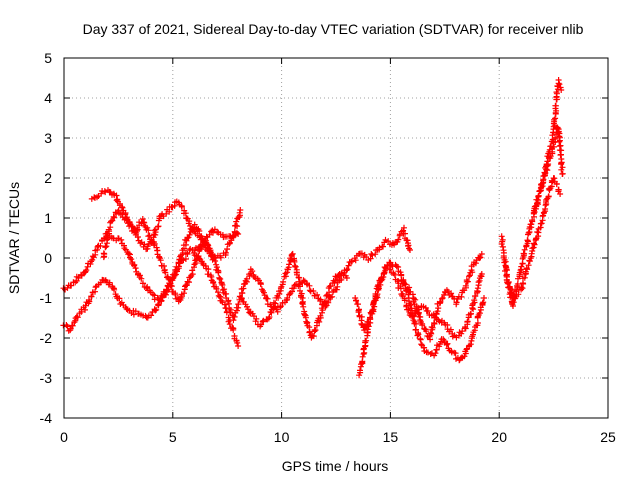  I want to click on x-tick-label: 20, so click(499, 437).